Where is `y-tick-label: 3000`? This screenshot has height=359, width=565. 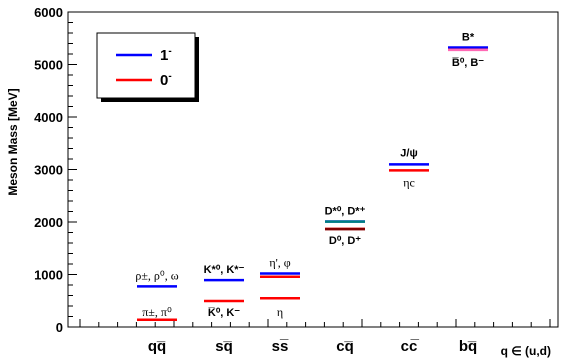
y-tick-label: 3000 is located at coordinates (48, 170).